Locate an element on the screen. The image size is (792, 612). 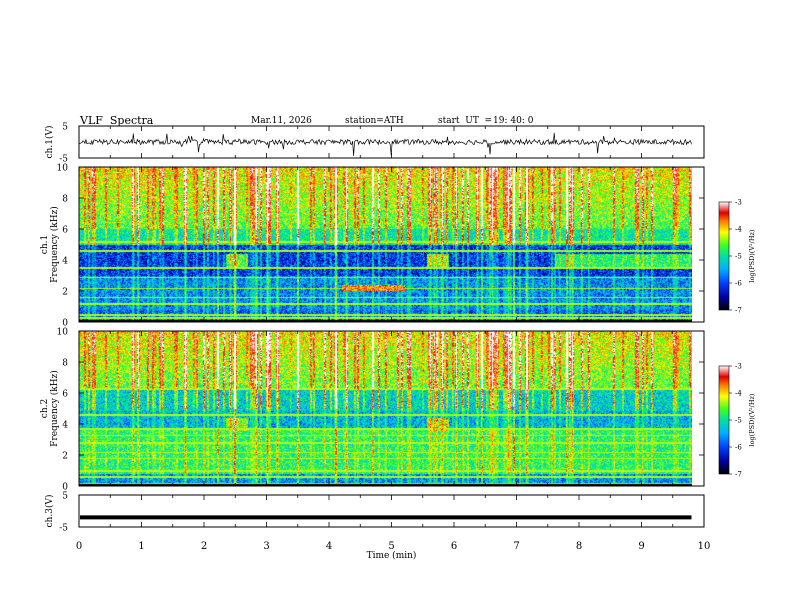
ch1-spectrogram-y-tick-label: 2 is located at coordinates (65, 293).